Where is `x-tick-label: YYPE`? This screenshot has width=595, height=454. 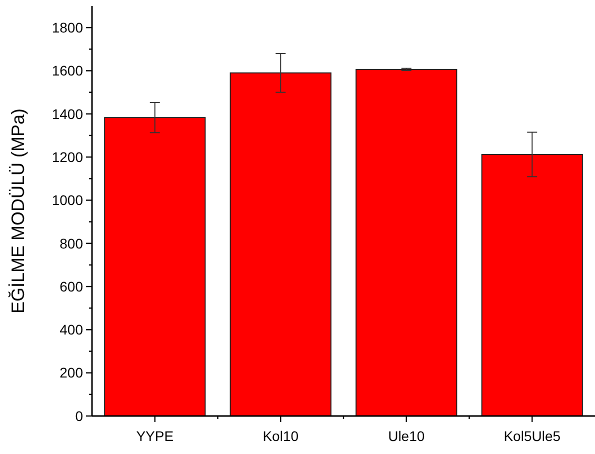 x-tick-label: YYPE is located at coordinates (155, 436).